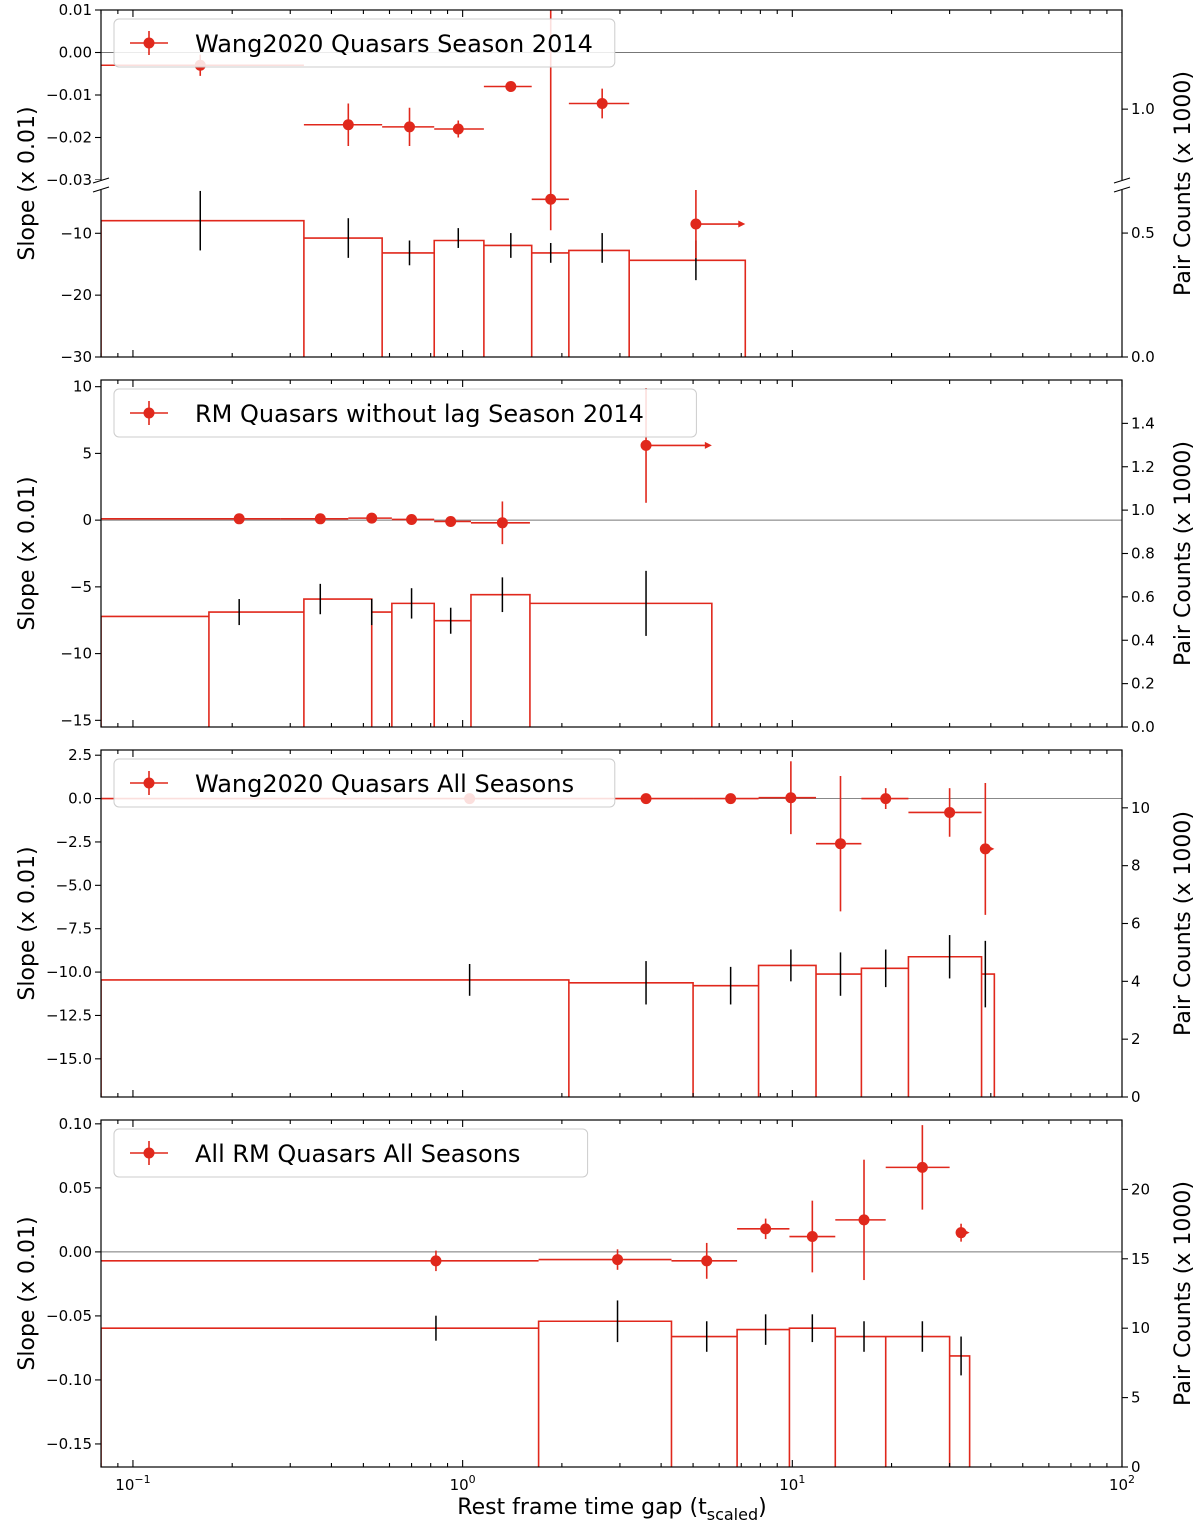 This screenshot has height=1525, width=1200. Describe the element at coordinates (1143, 597) in the screenshot. I see `right-y-tick-label: 0.6` at that location.